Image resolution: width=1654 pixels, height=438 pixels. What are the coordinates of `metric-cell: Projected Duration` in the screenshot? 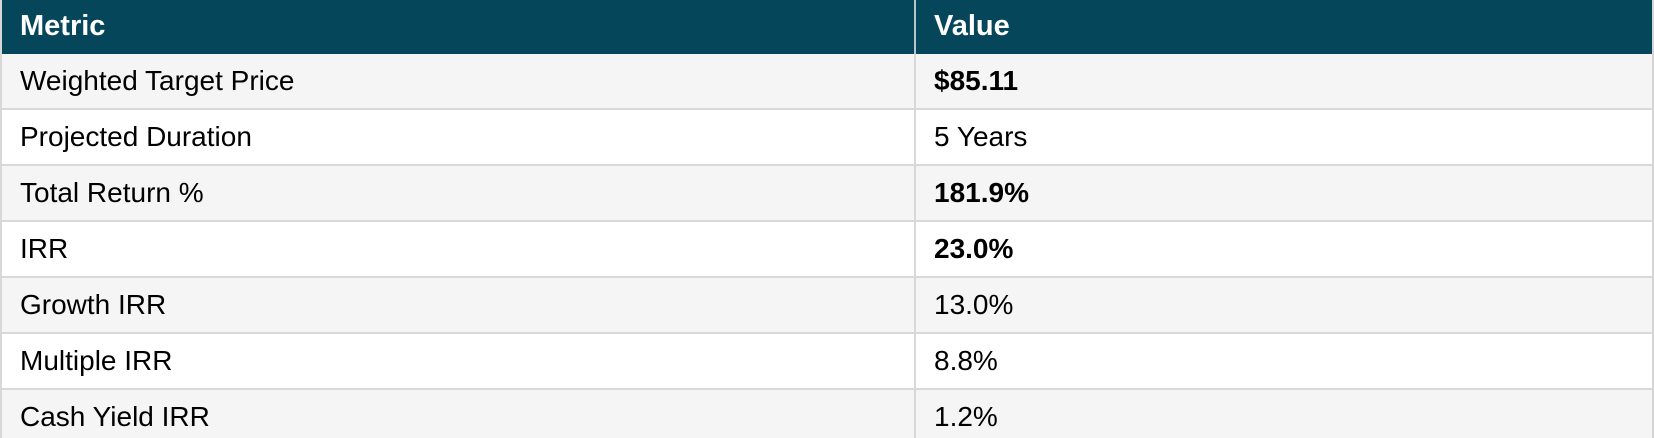 It's located at (458, 137).